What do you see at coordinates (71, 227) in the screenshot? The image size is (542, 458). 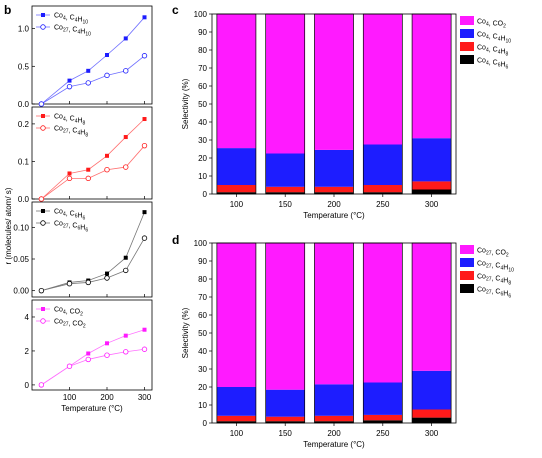 I see `legend-label: Co27, C6H6` at bounding box center [71, 227].